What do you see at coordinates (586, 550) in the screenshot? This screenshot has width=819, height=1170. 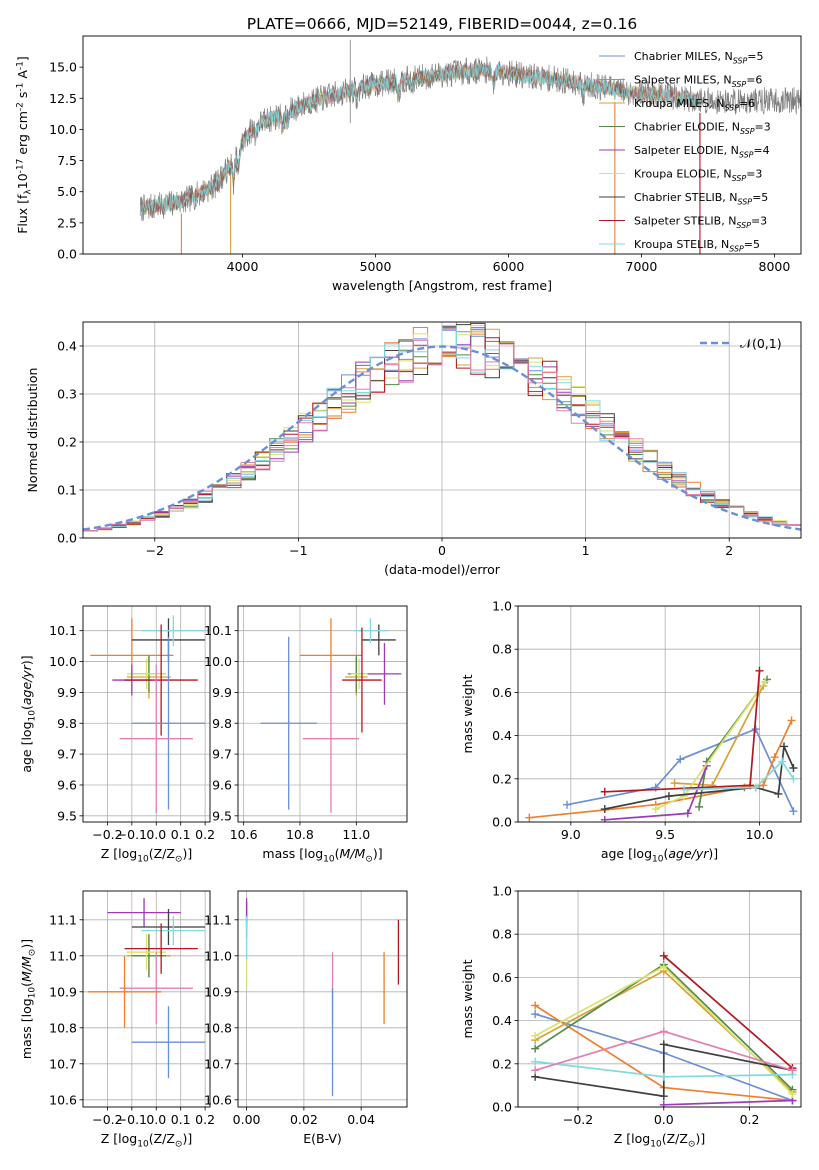 I see `x-tick-label: 1` at bounding box center [586, 550].